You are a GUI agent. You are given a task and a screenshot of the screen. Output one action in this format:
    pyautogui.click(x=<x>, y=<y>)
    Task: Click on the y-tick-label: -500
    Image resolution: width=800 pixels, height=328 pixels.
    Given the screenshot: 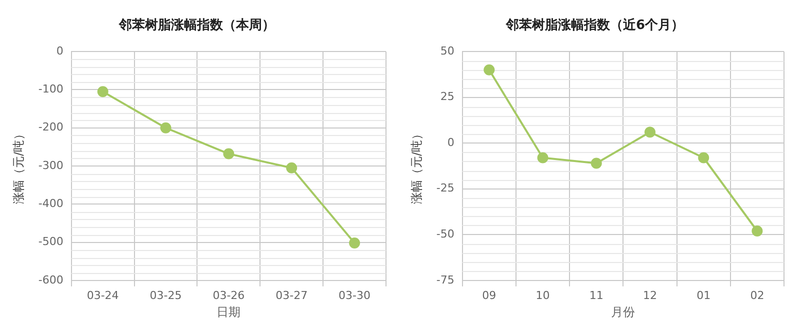 What is the action you would take?
    pyautogui.click(x=51, y=241)
    